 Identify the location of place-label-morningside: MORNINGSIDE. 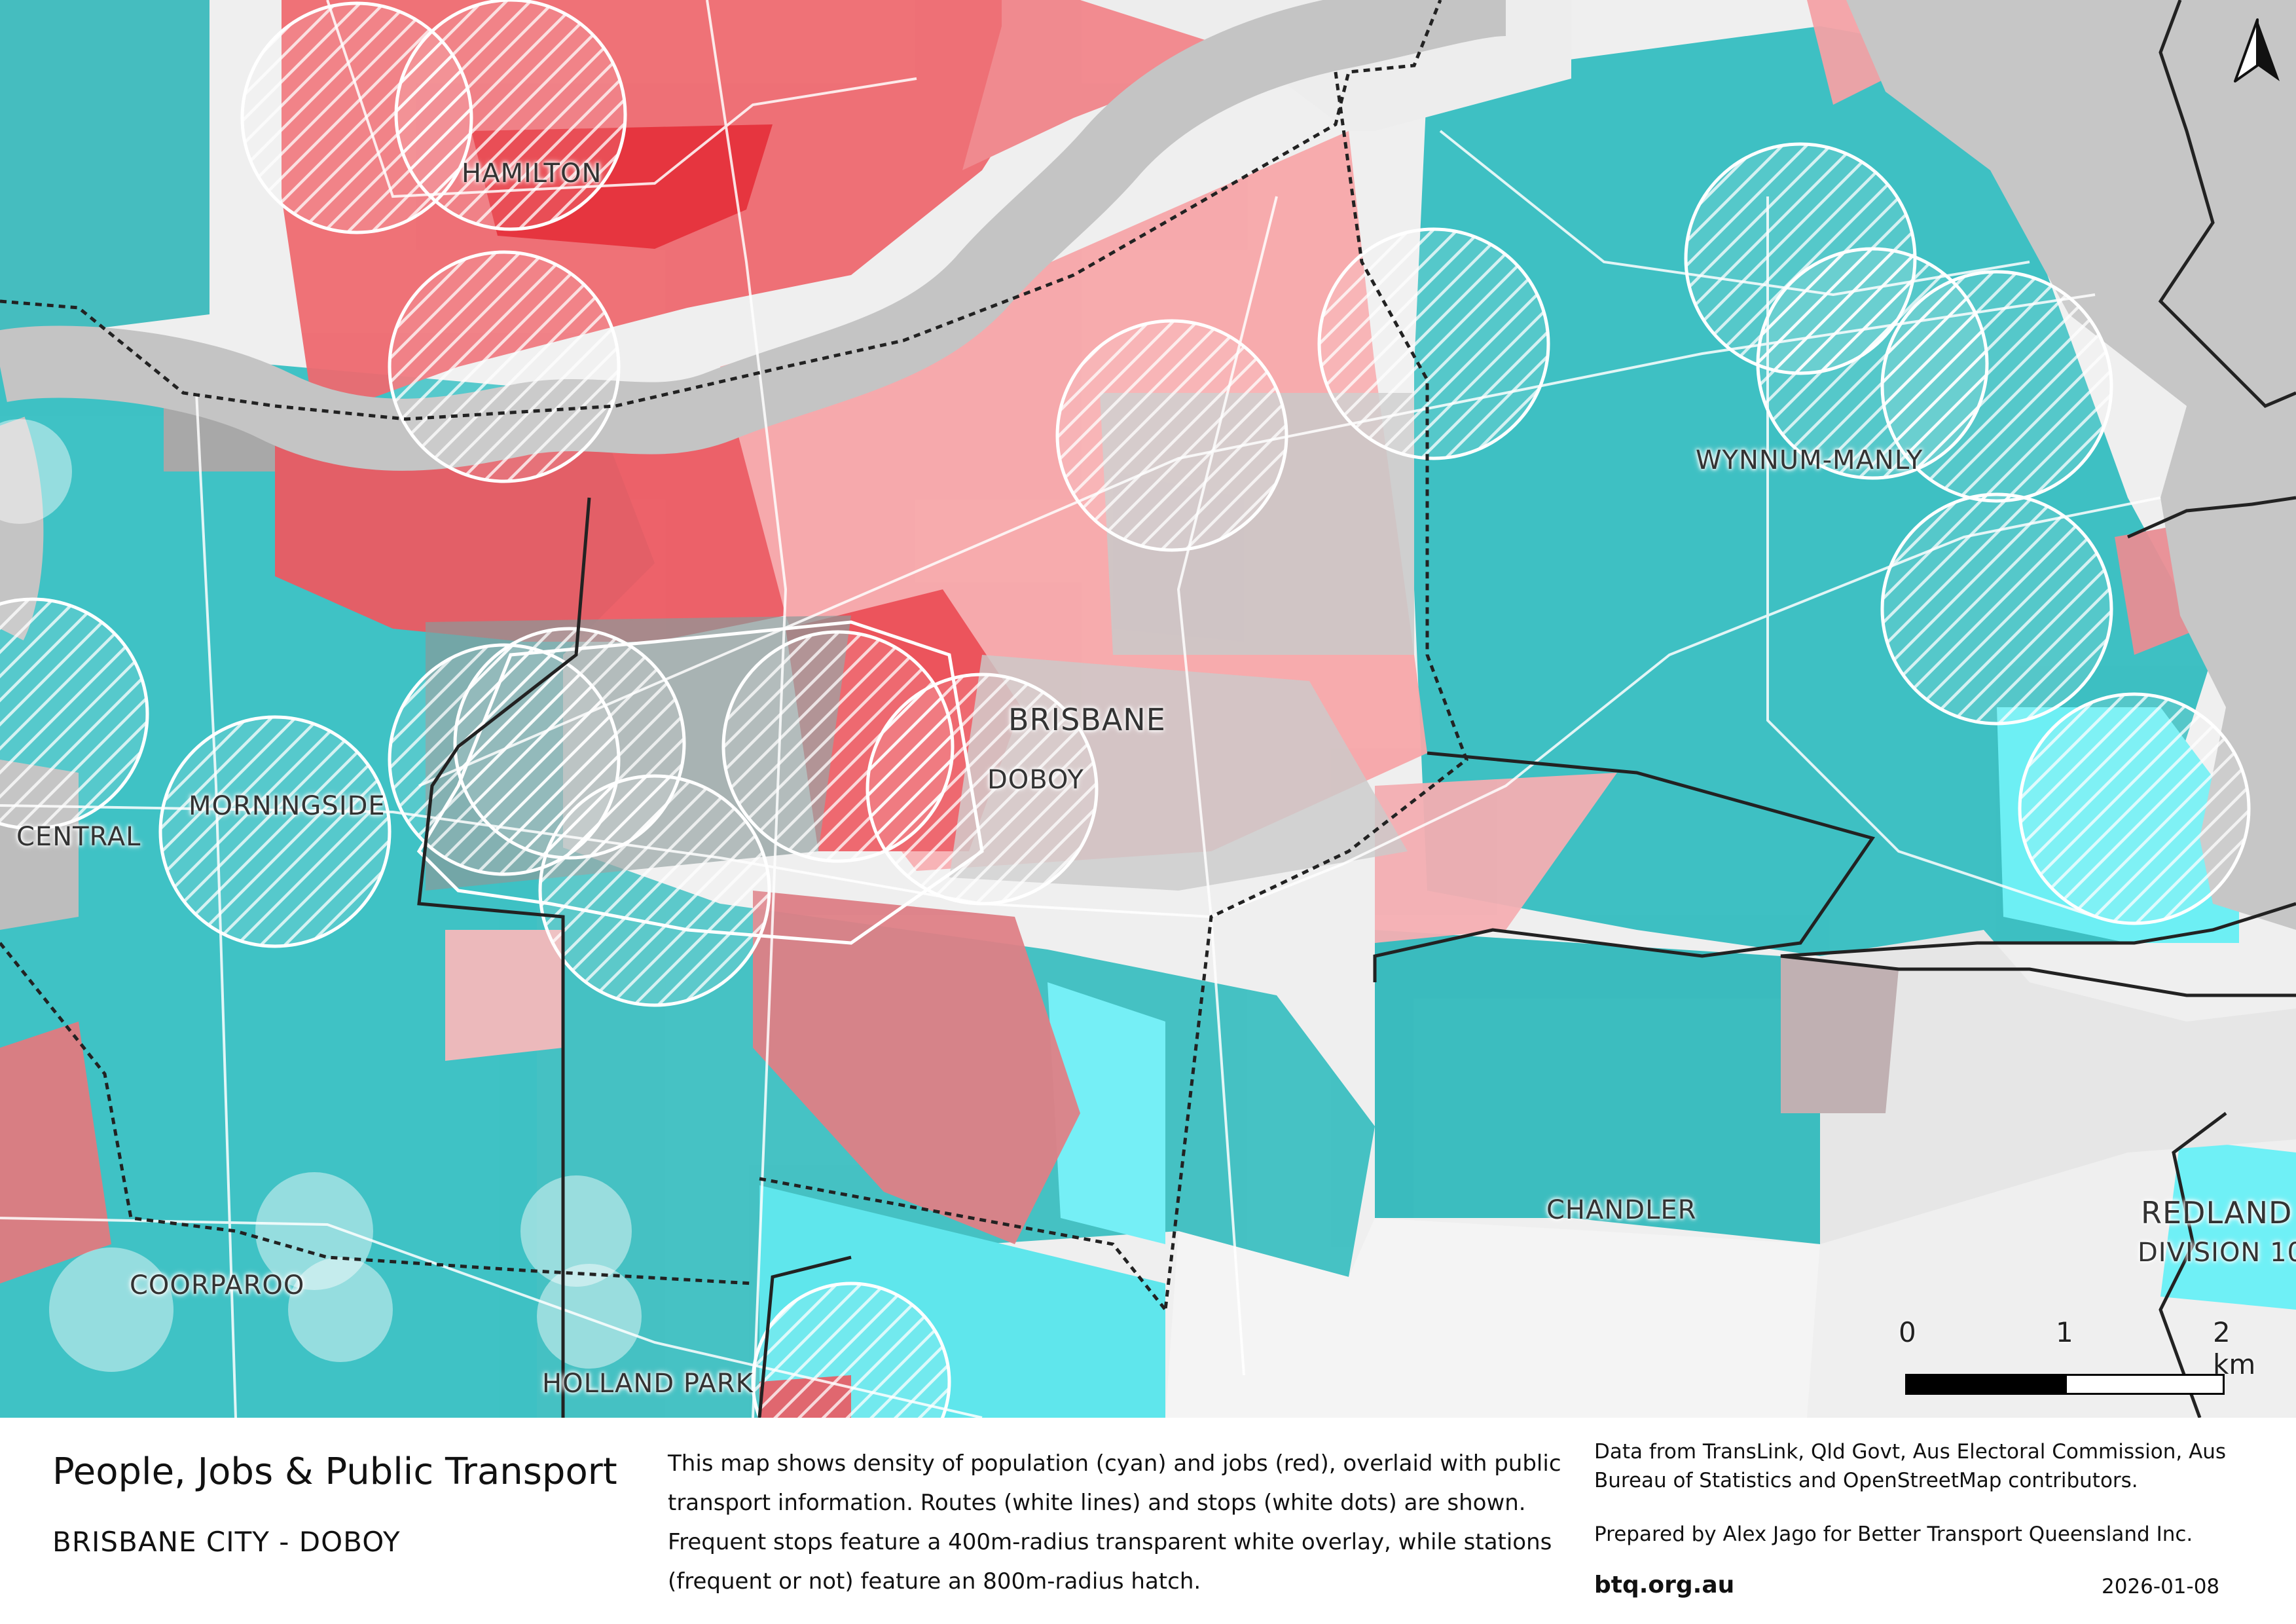
(287, 806).